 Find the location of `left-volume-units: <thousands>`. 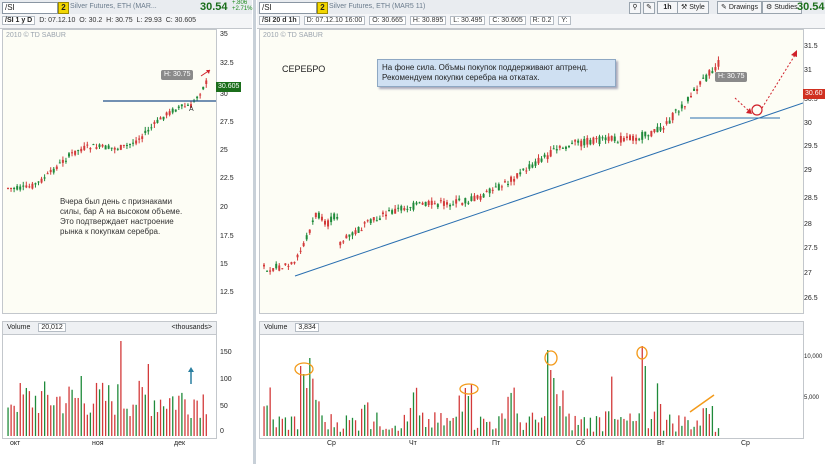

left-volume-units: <thousands> is located at coordinates (191, 327).